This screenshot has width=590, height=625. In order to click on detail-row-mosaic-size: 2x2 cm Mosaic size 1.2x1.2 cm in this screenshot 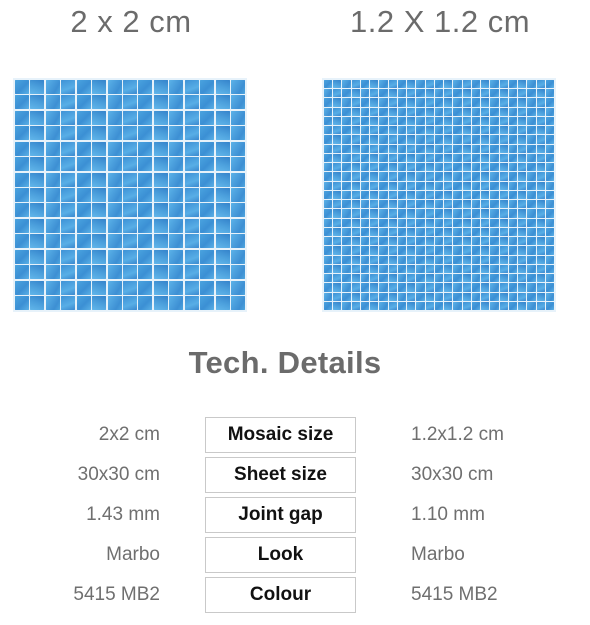, I will do `click(295, 436)`.